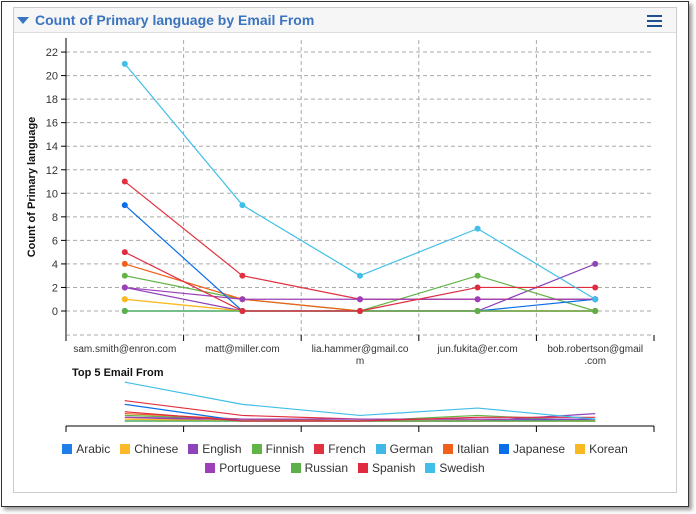 Image resolution: width=696 pixels, height=514 pixels. I want to click on navigator-line-spanish, so click(360, 416).